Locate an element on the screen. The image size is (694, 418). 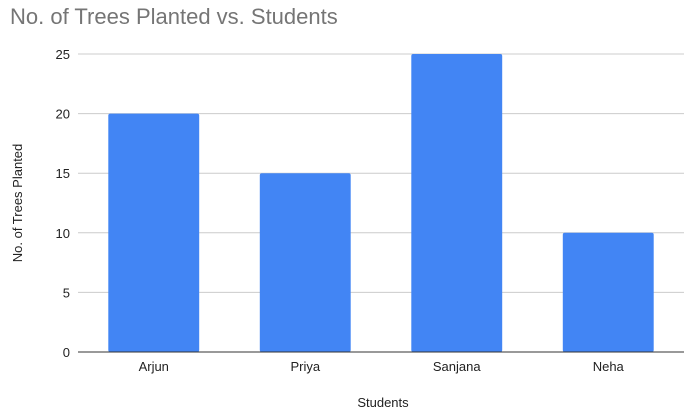
bar-priya is located at coordinates (305, 262).